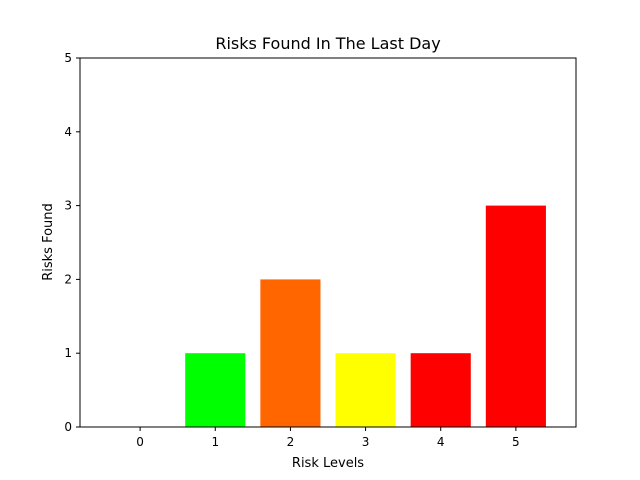  What do you see at coordinates (441, 442) in the screenshot?
I see `x-tick-label-4: 4` at bounding box center [441, 442].